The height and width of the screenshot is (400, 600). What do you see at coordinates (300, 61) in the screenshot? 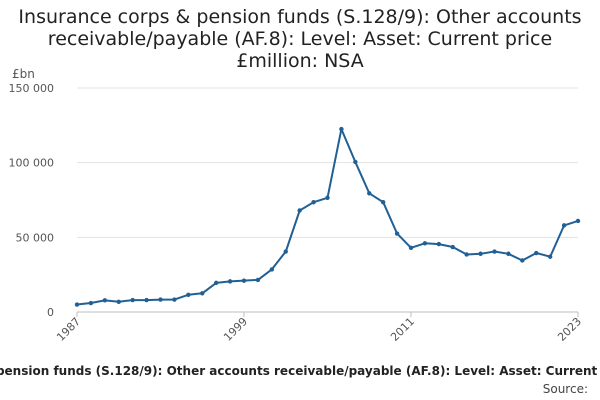
I see `chart-title-line-3: £million: NSA` at bounding box center [300, 61].